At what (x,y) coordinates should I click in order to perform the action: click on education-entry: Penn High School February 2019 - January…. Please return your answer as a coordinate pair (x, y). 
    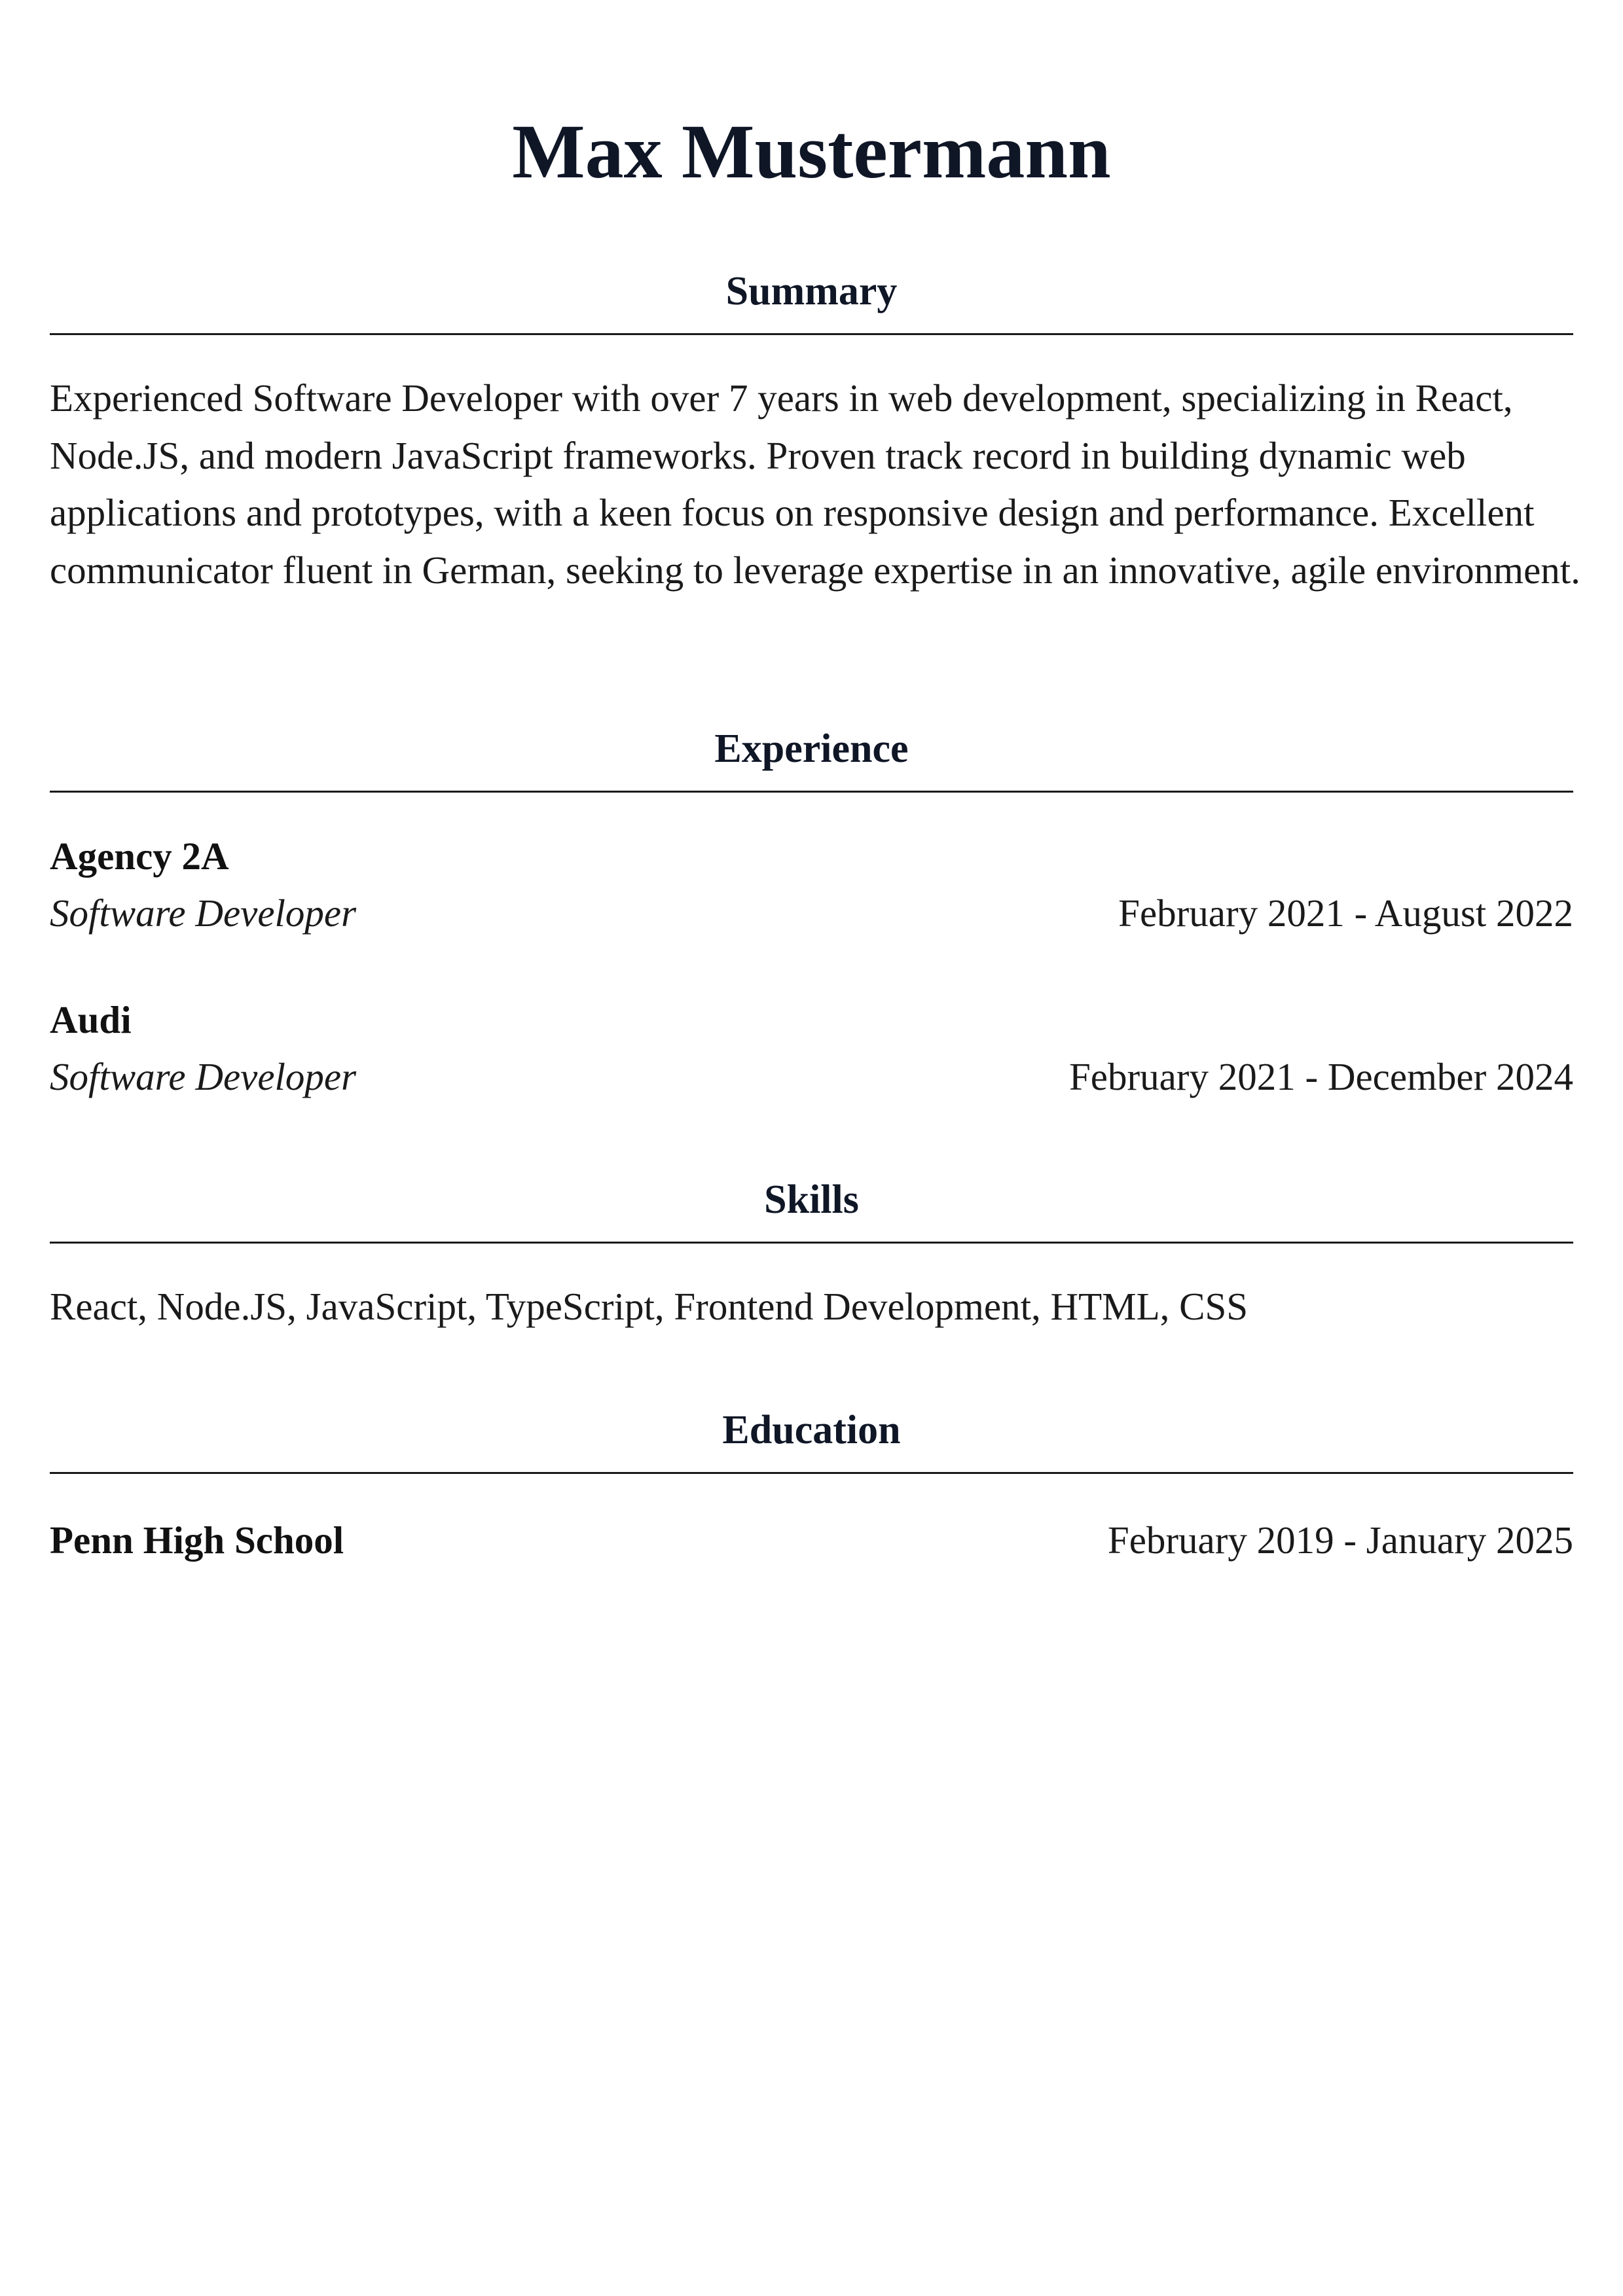
    Looking at the image, I should click on (811, 1540).